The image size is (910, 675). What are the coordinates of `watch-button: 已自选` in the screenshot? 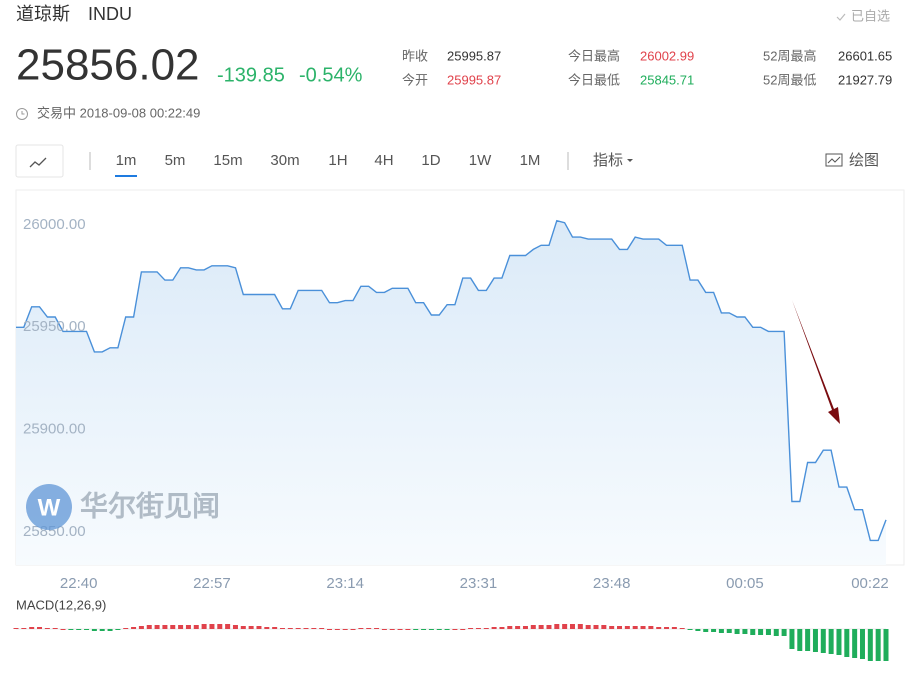 It's located at (870, 15).